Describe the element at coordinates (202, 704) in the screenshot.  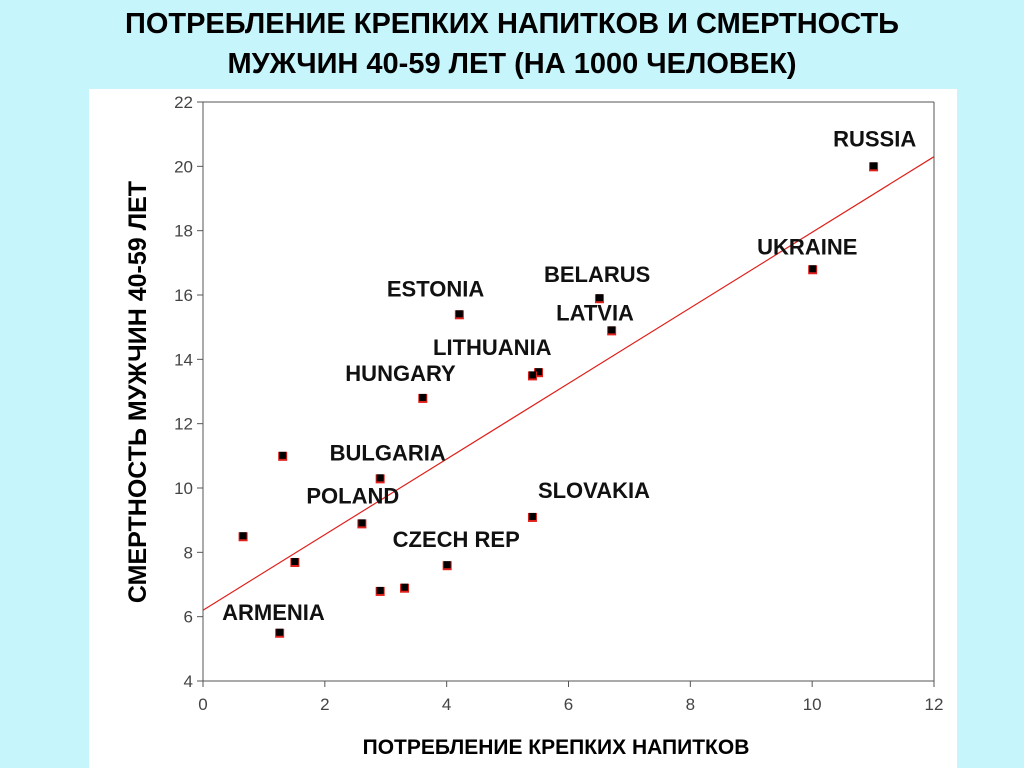
I see `x-tick-label: 0` at that location.